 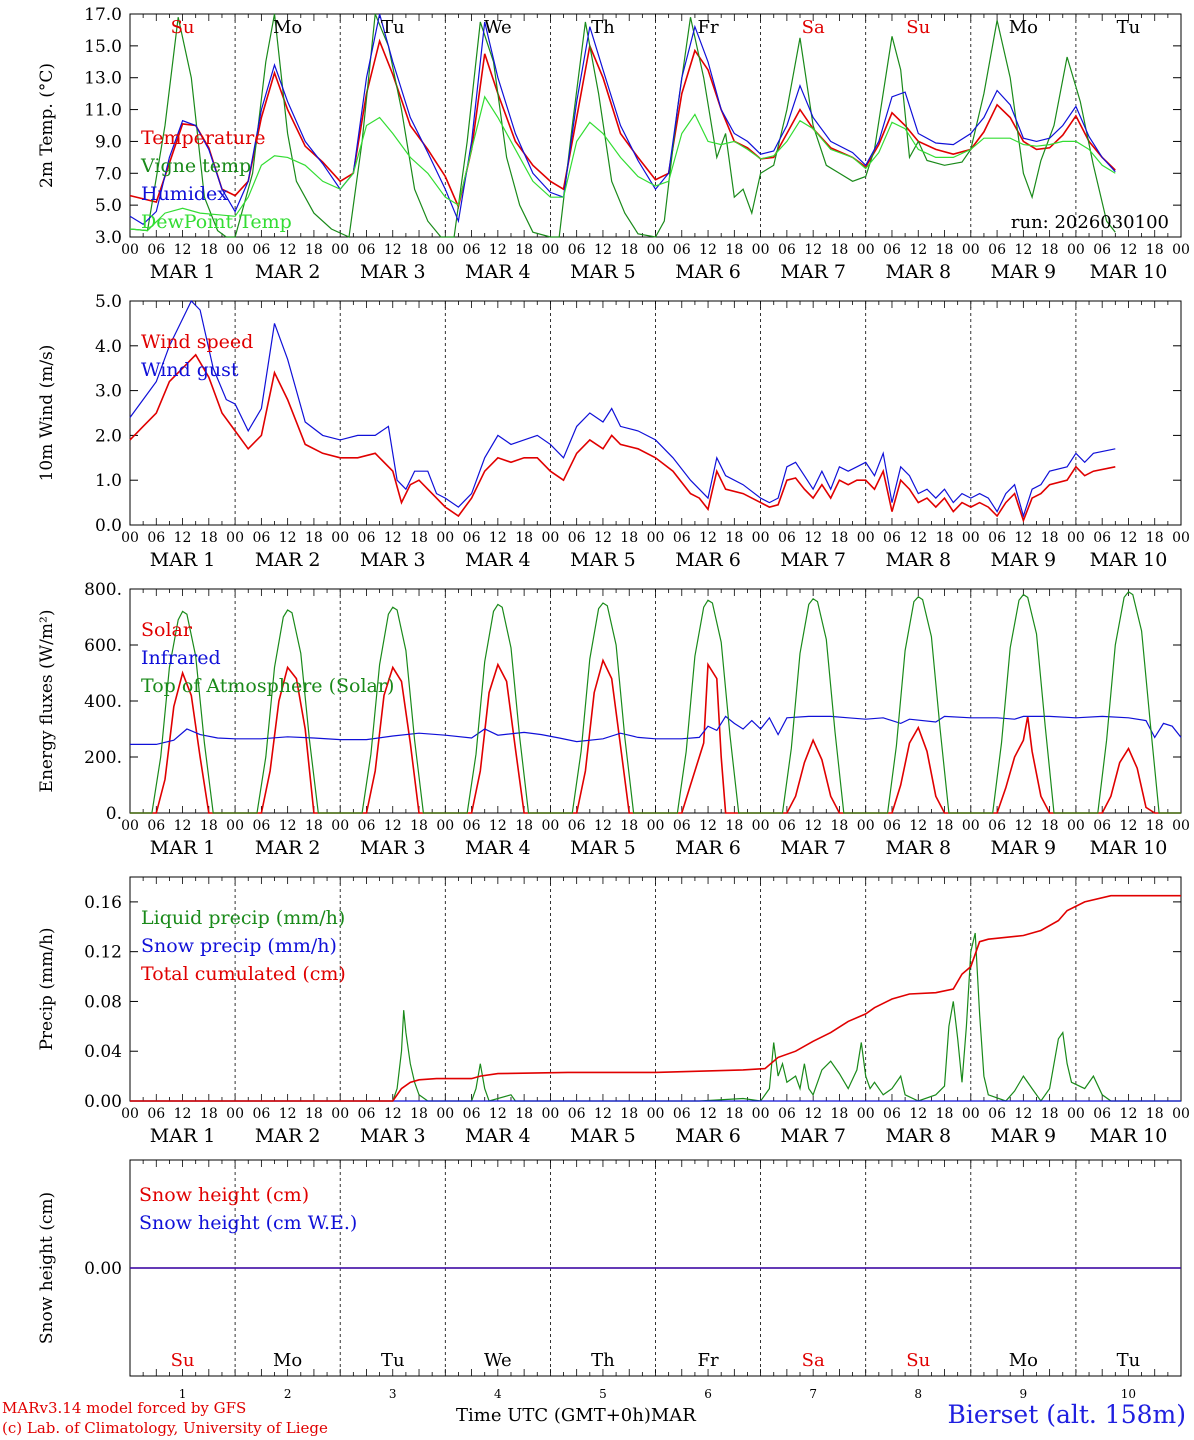 I want to click on x-axis-title-text: Time UTC (GMT+0h), so click(x=553, y=1415).